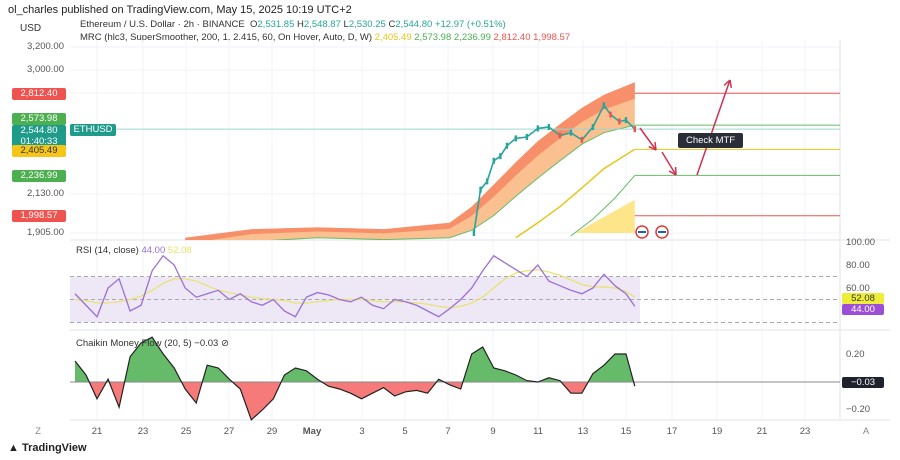  What do you see at coordinates (452, 182) in the screenshot?
I see `mrc-upper-inner-line` at bounding box center [452, 182].